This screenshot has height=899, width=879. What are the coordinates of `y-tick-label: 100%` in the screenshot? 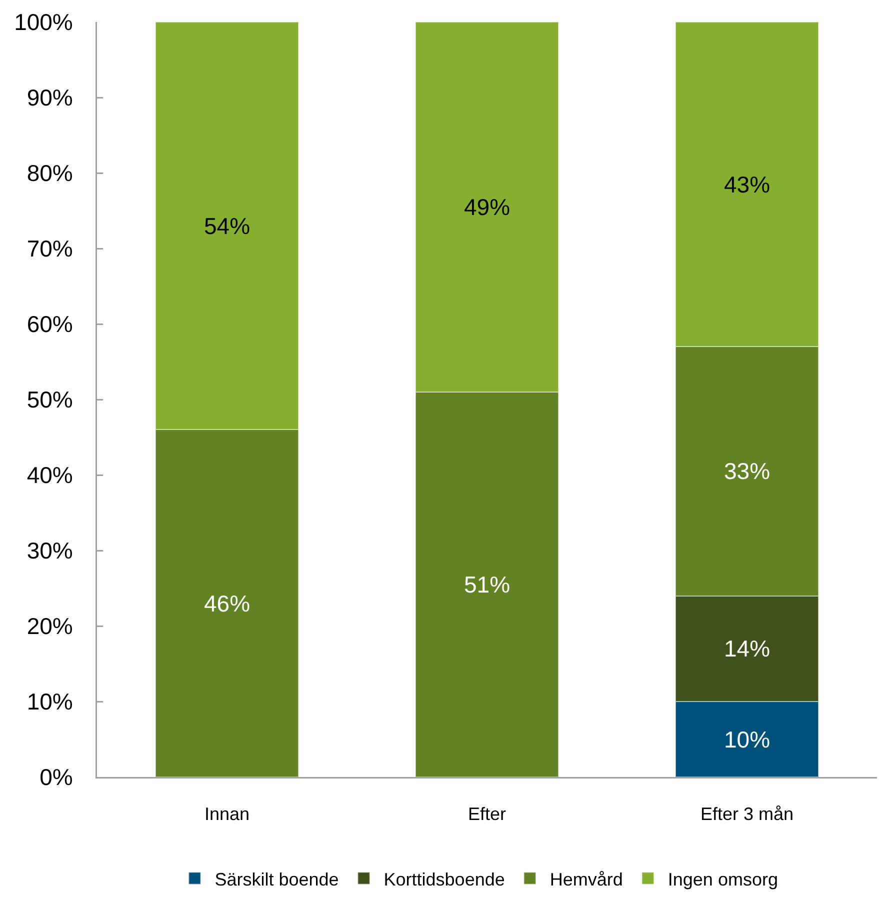 It's located at (43, 22).